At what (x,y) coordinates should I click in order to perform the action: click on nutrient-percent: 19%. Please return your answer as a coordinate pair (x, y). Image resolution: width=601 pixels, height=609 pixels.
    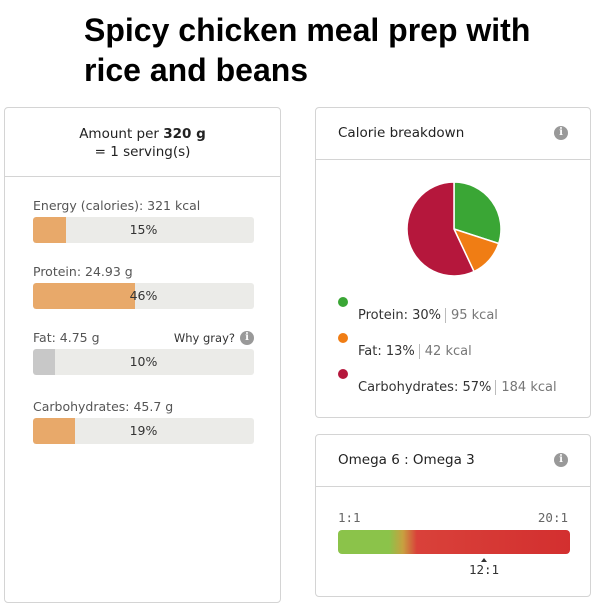
    Looking at the image, I should click on (143, 430).